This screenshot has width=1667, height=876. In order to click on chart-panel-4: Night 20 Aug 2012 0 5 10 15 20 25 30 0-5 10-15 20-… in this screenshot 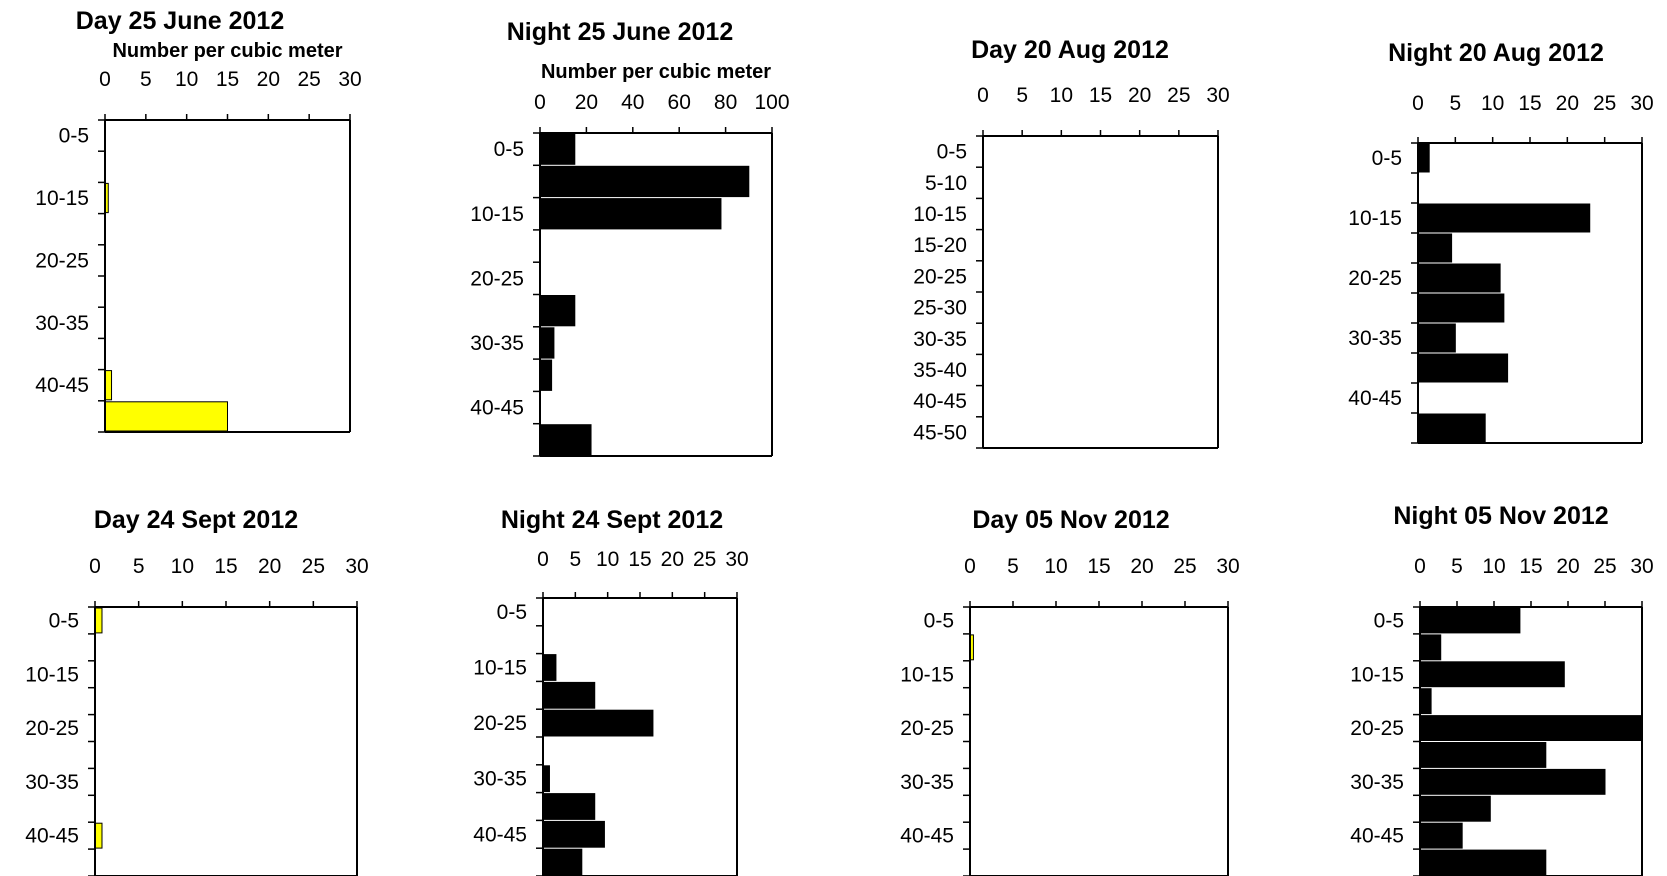, I will do `click(1501, 241)`.